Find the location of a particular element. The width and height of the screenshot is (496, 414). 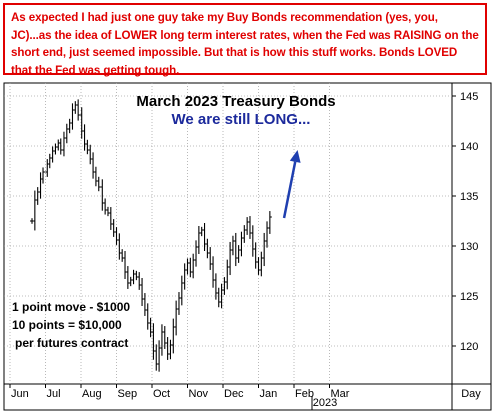

y-tick-label: 135 is located at coordinates (469, 197).